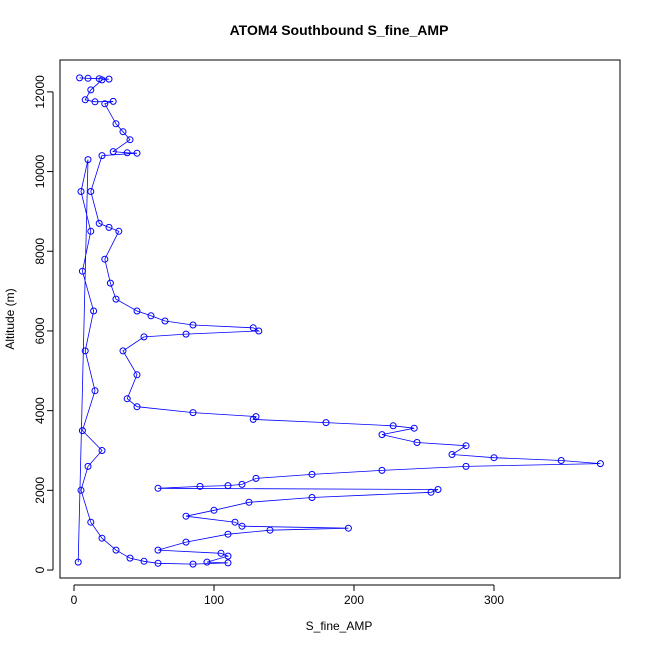 Image resolution: width=650 pixels, height=650 pixels. Describe the element at coordinates (287, 595) in the screenshot. I see `x-axis: 0 100 200 300` at that location.